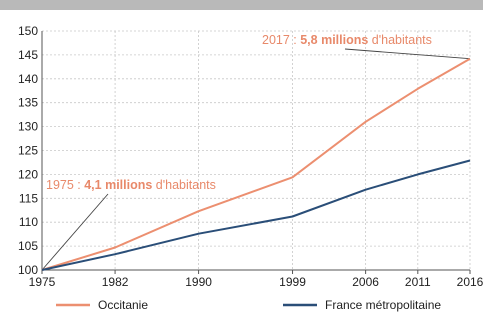  What do you see at coordinates (292, 282) in the screenshot?
I see `x-tick-label-1999: 1999` at bounding box center [292, 282].